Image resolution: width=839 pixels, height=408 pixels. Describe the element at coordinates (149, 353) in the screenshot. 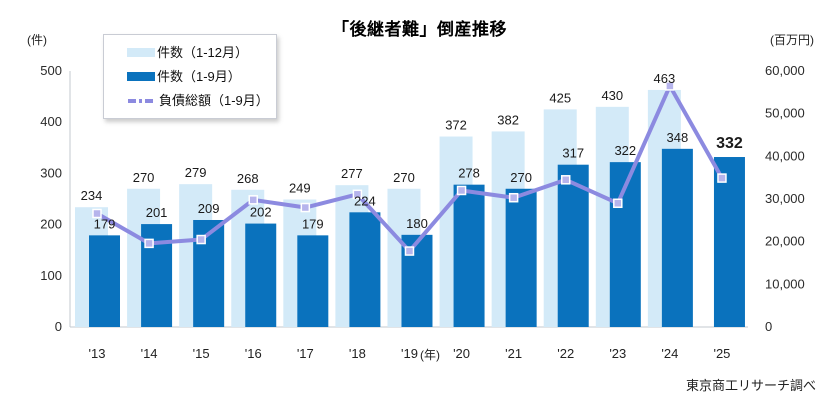

I see `x-axis-year-label: '14` at that location.